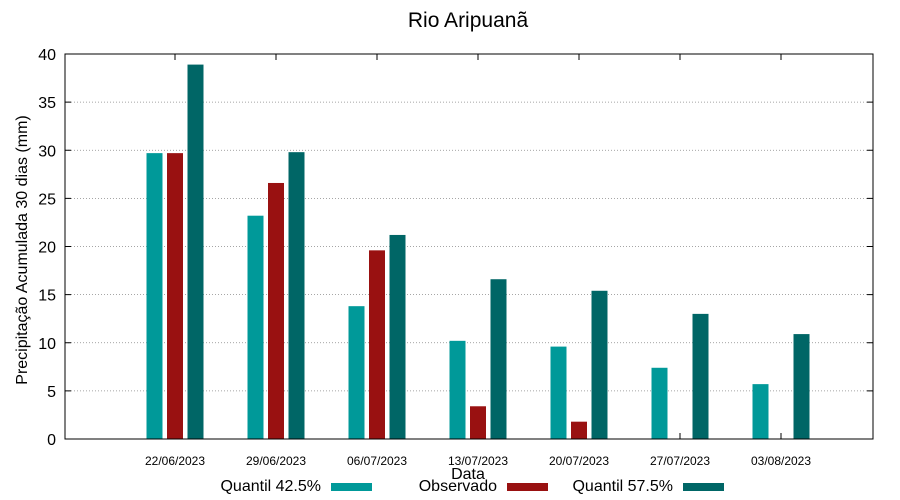  Describe the element at coordinates (47, 103) in the screenshot. I see `y-tick-label: 35` at that location.